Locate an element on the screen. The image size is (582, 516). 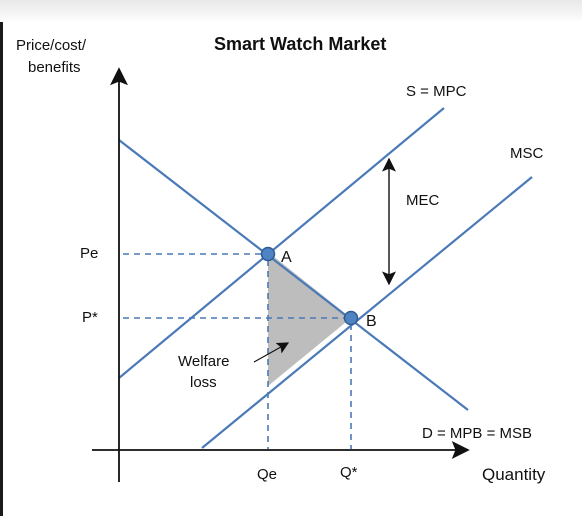
pe-label: Pe is located at coordinates (89, 253).